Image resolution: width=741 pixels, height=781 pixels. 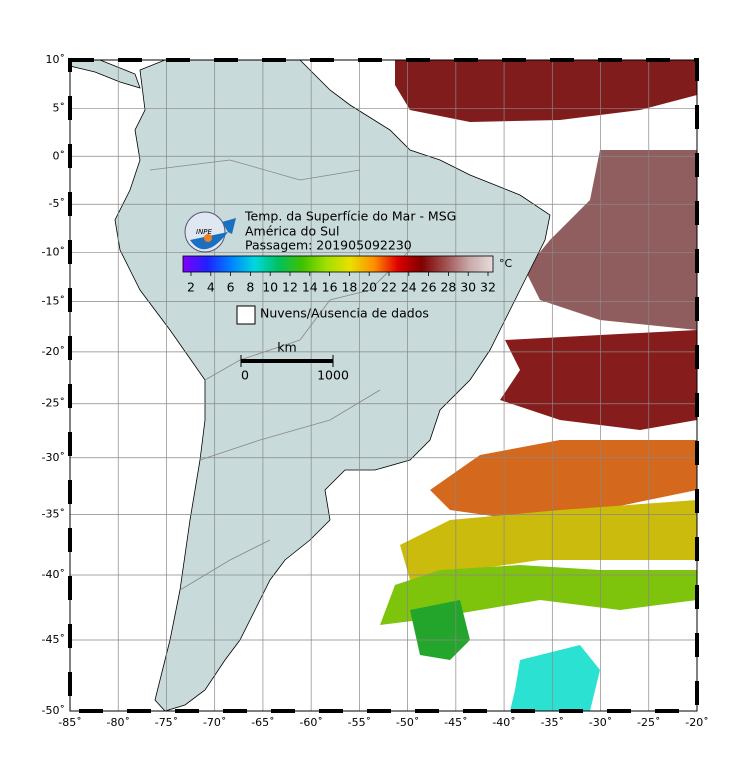 What do you see at coordinates (53, 351) in the screenshot?
I see `lat-tick-label: -20˚` at bounding box center [53, 351].